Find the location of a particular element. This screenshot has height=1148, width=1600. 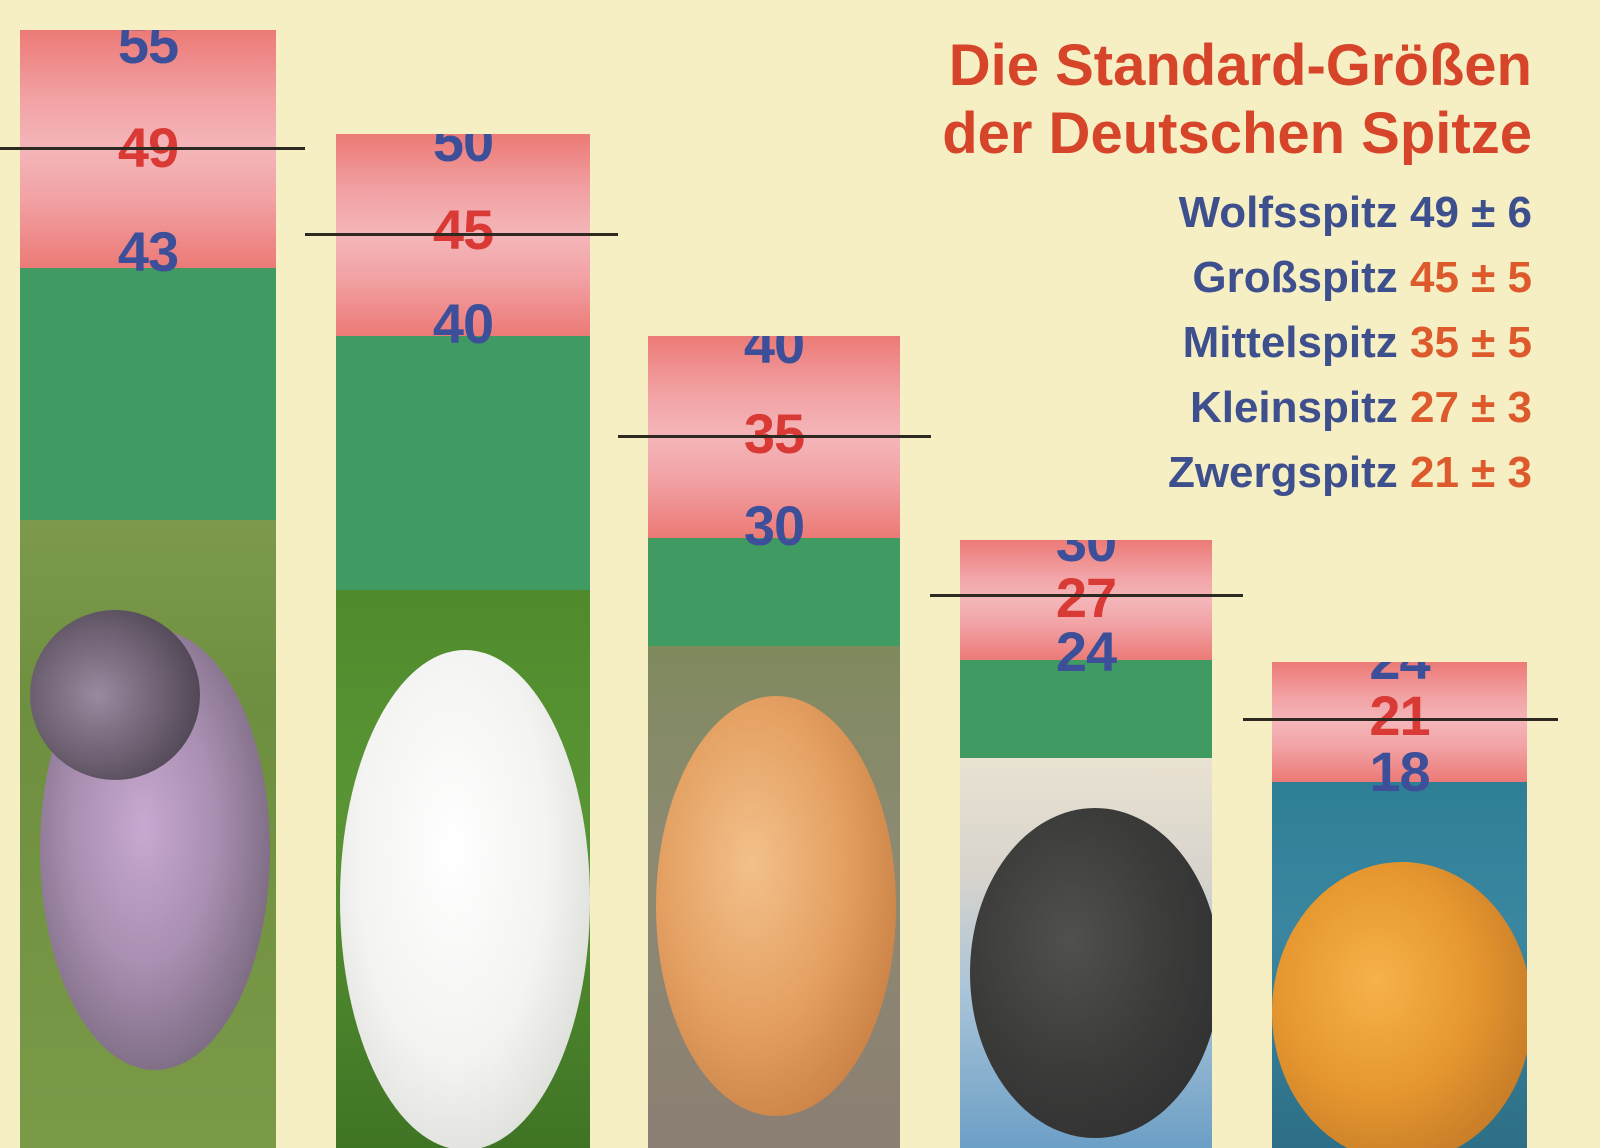

legend-value: 21 ± 3 is located at coordinates (1470, 472).